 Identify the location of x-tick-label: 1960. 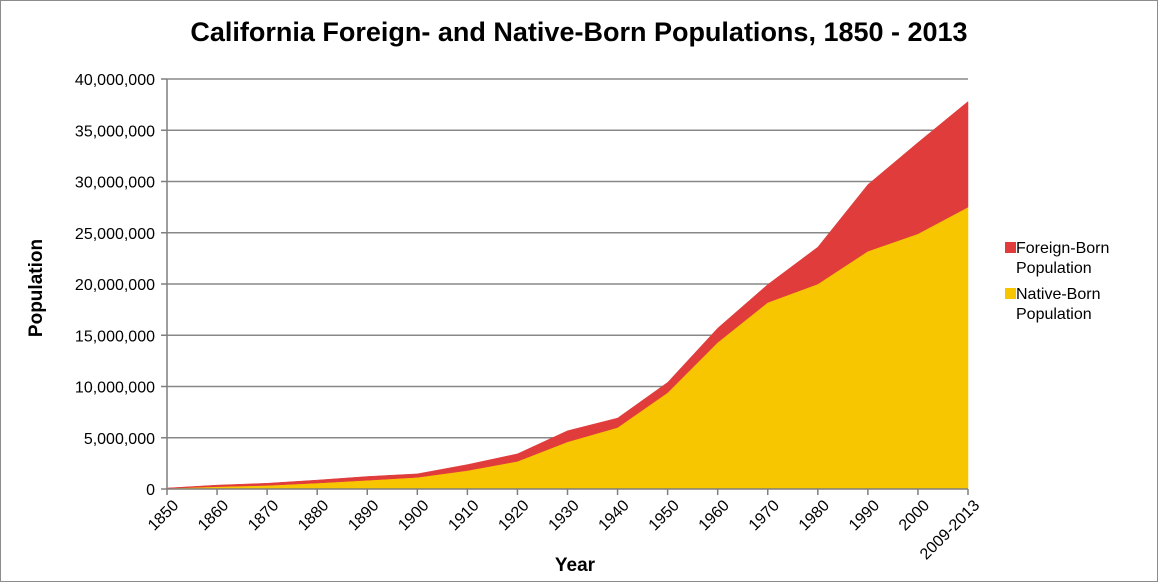
(714, 515).